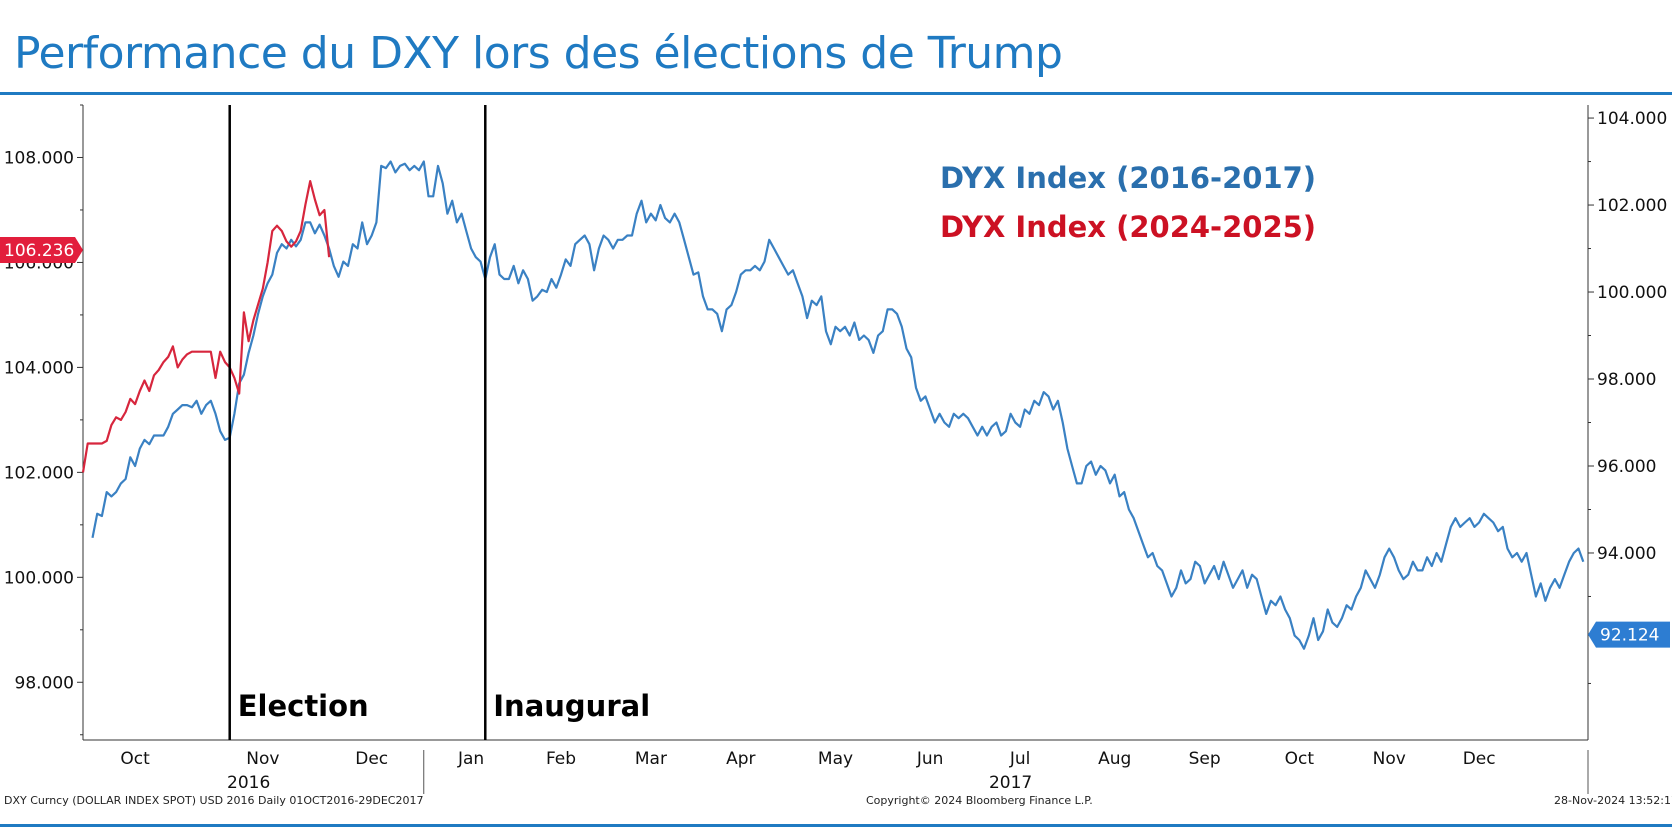  I want to click on left-tick-label: 98.000, so click(44, 683).